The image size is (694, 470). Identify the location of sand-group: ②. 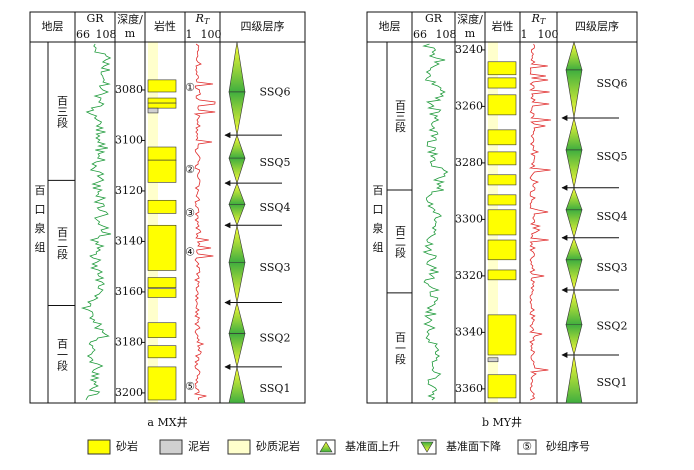
(190, 169).